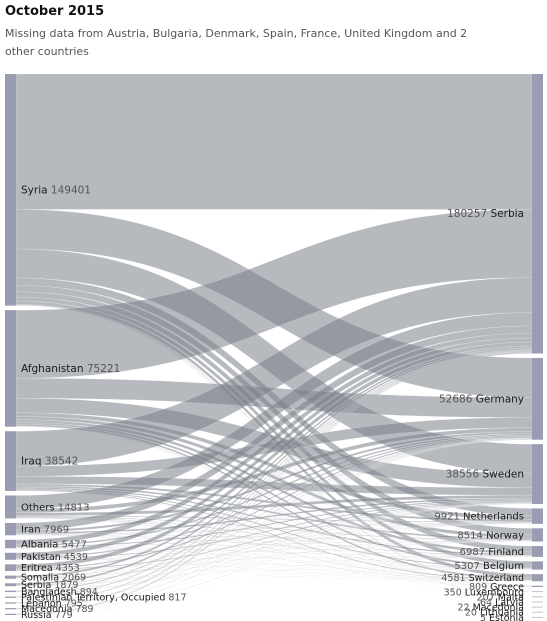  I want to click on source-label-value: 894, so click(87, 592).